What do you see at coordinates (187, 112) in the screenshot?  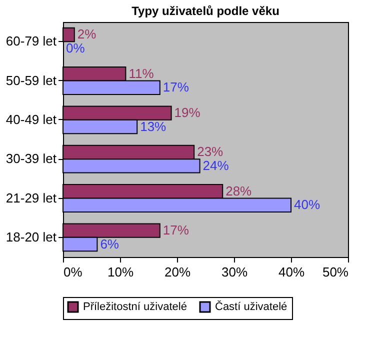 I see `data-label: 19%` at bounding box center [187, 112].